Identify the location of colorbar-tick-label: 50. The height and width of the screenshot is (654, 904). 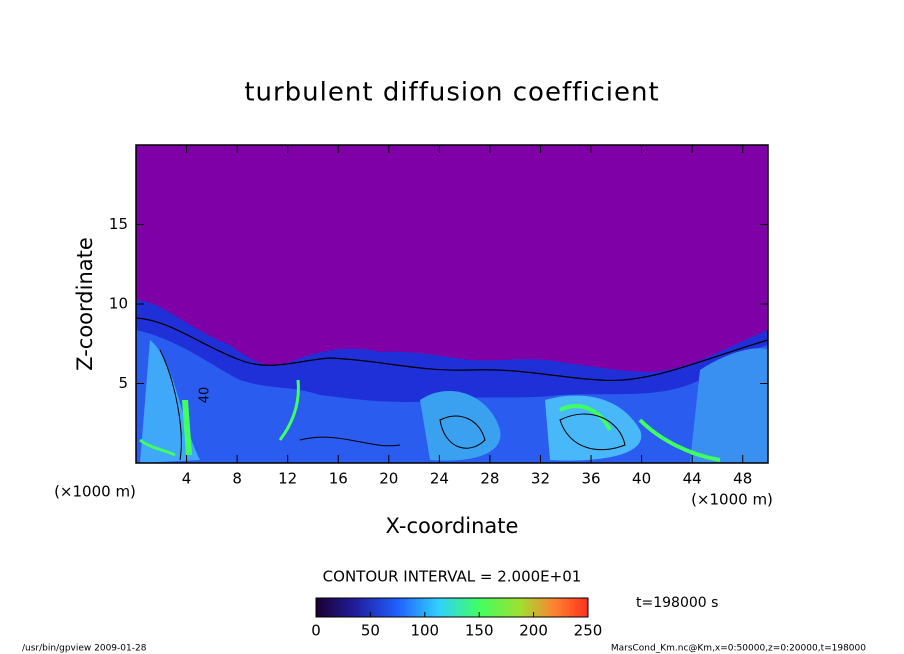
(370, 631).